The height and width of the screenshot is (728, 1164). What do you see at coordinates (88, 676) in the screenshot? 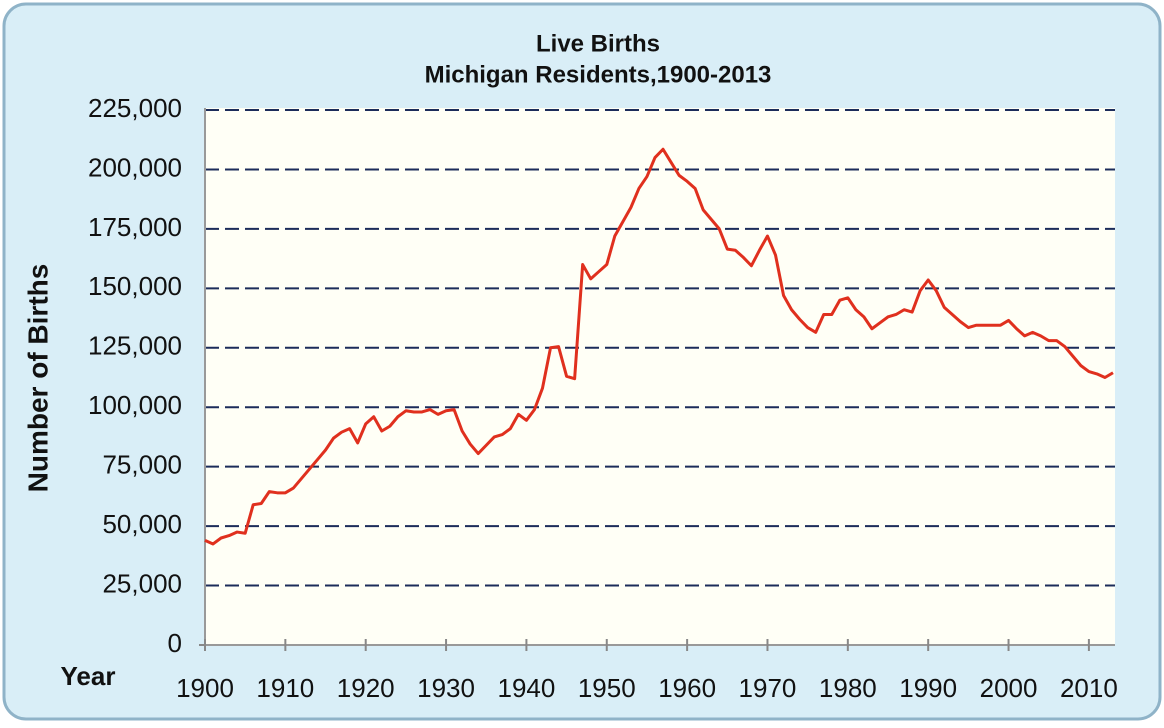
I see `x-axis-label: Year` at bounding box center [88, 676].